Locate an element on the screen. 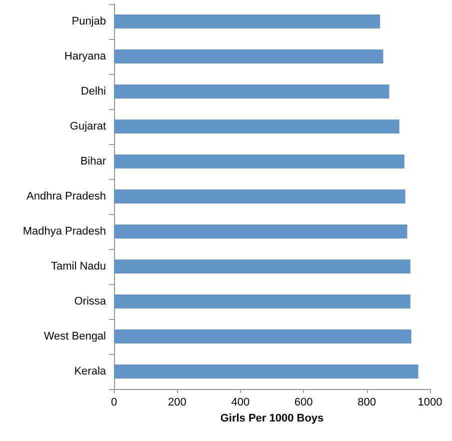 The height and width of the screenshot is (441, 452). x-tick-label: 0 is located at coordinates (114, 402).